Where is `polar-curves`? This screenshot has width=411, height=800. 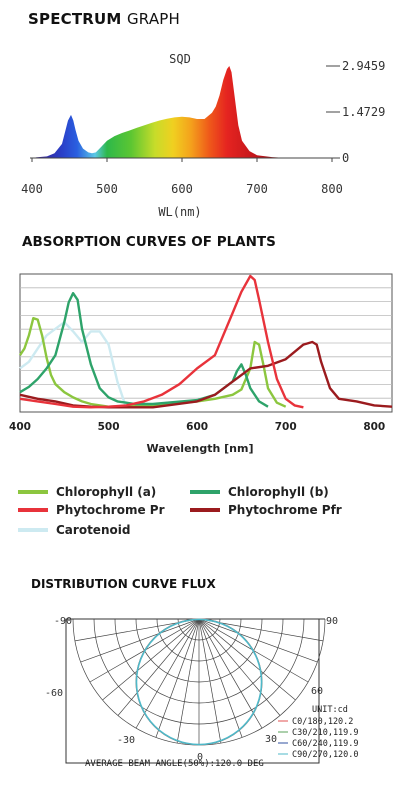 polar-curves is located at coordinates (199, 682).